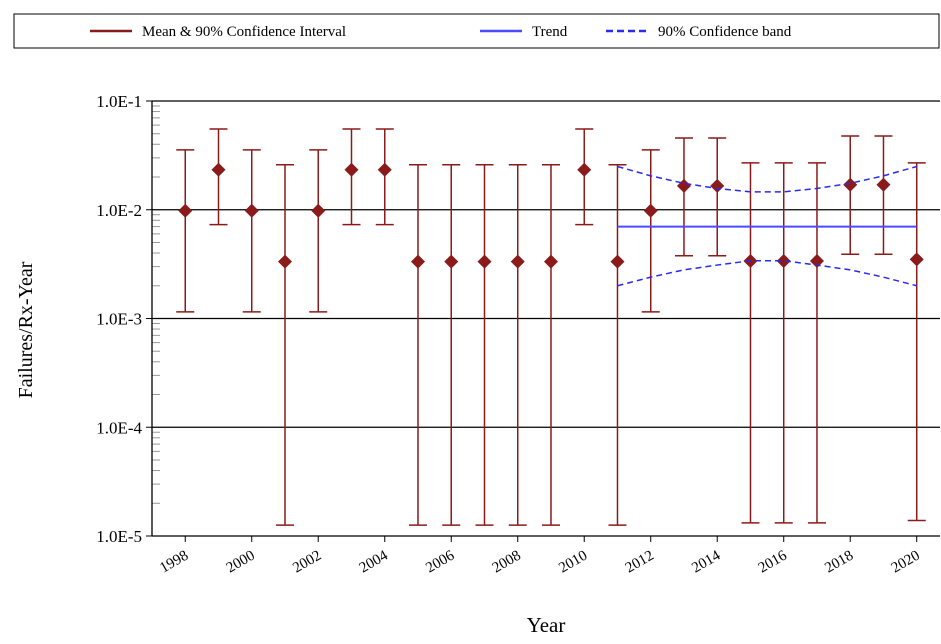 This screenshot has height=644, width=941. What do you see at coordinates (767, 273) in the screenshot?
I see `band-lower` at bounding box center [767, 273].